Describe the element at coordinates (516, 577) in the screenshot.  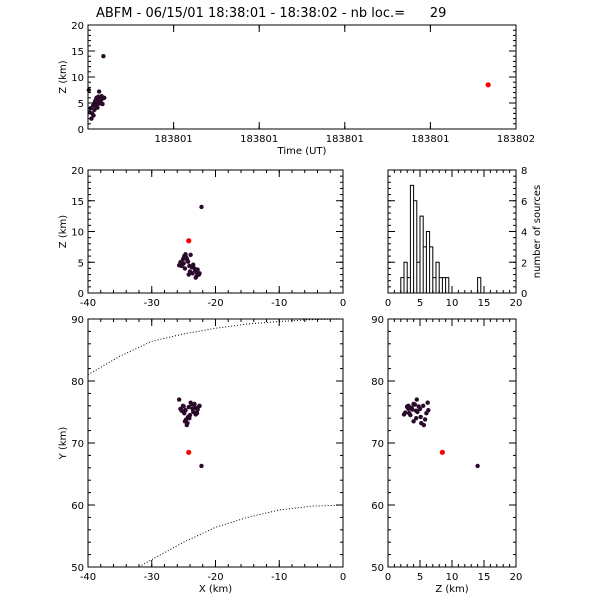
I see `x-tick-label: 20` at that location.